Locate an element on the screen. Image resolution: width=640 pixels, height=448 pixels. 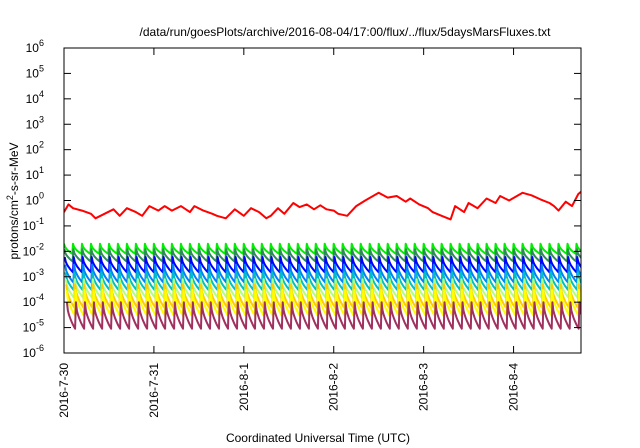
y-tick-label: 10¹ is located at coordinates (35, 173).